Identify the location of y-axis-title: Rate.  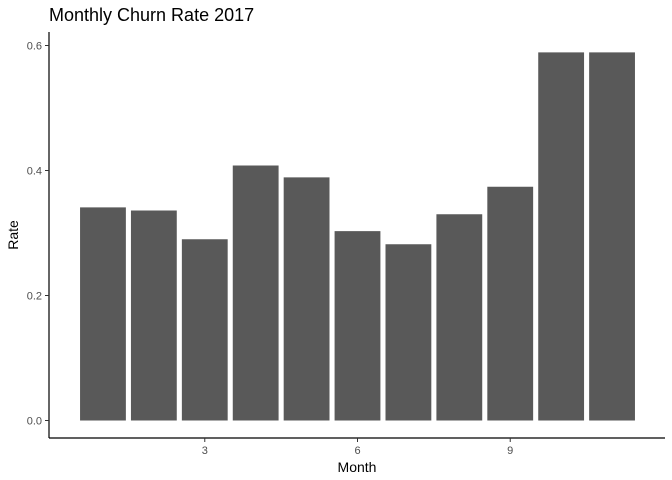
(13, 235).